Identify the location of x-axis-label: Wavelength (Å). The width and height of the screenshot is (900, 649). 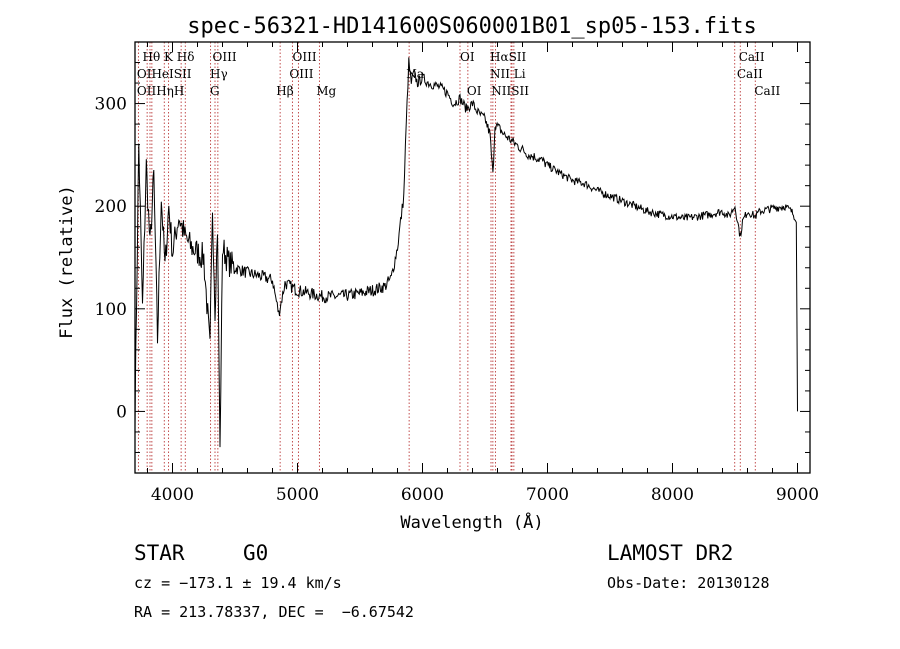
(471, 522).